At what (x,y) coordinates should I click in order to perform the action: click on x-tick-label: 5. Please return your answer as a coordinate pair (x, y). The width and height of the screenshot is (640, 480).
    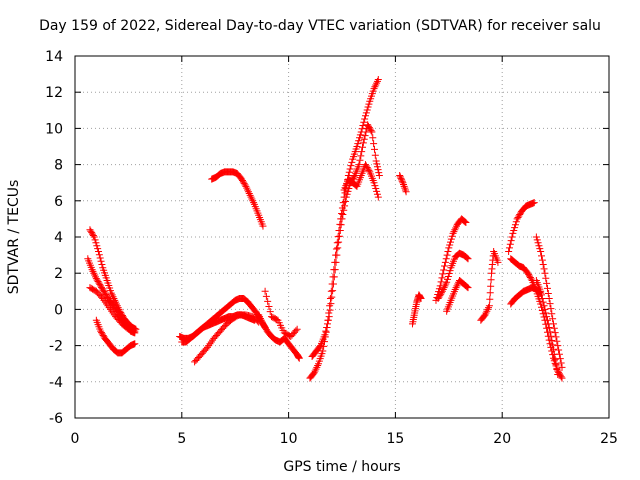
    Looking at the image, I should click on (181, 439).